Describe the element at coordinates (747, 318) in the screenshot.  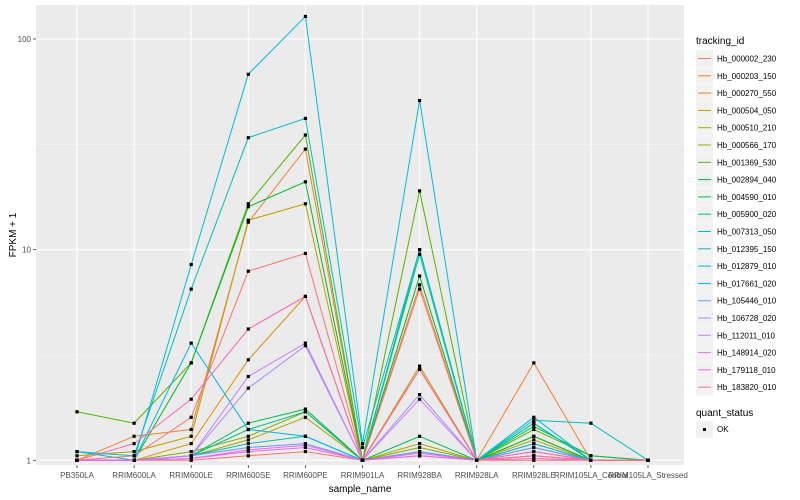
I see `legend-label: Hb_106728_020` at that location.